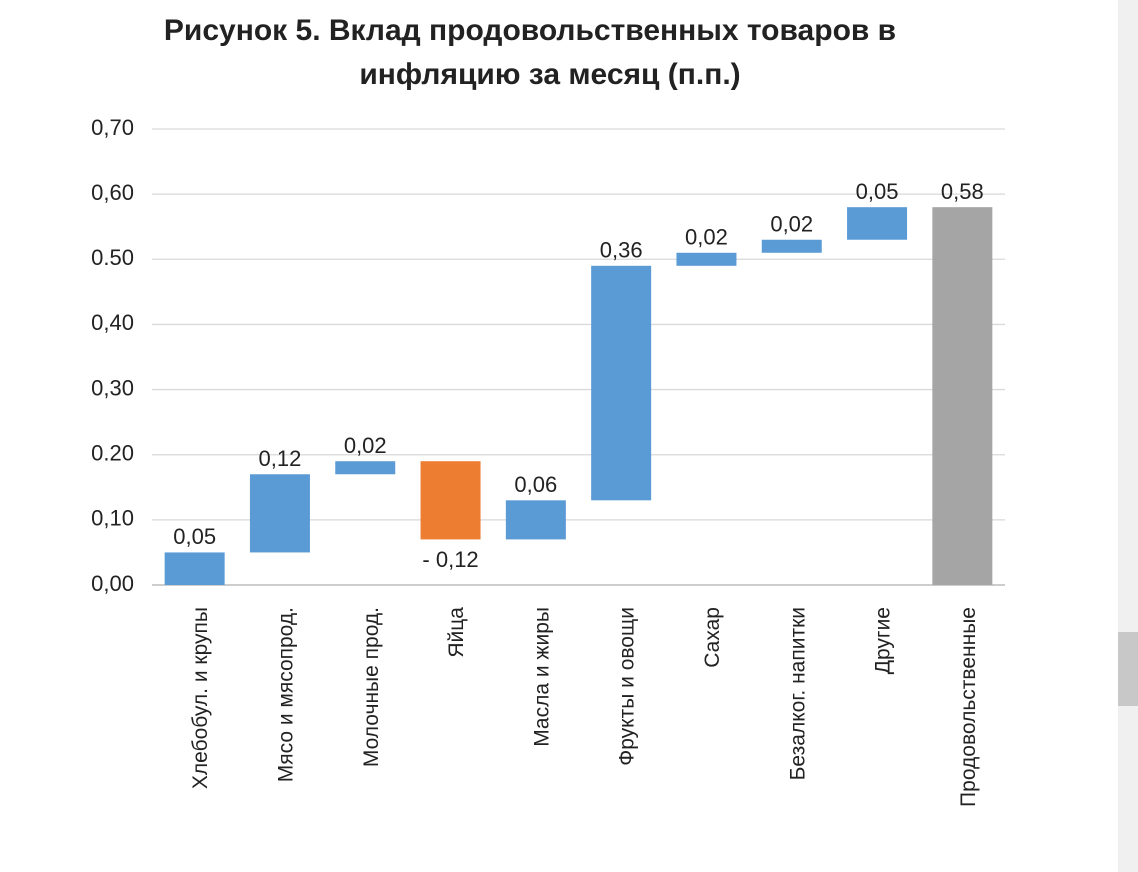 This screenshot has height=872, width=1138. I want to click on scrollbar-thumb, so click(1128, 669).